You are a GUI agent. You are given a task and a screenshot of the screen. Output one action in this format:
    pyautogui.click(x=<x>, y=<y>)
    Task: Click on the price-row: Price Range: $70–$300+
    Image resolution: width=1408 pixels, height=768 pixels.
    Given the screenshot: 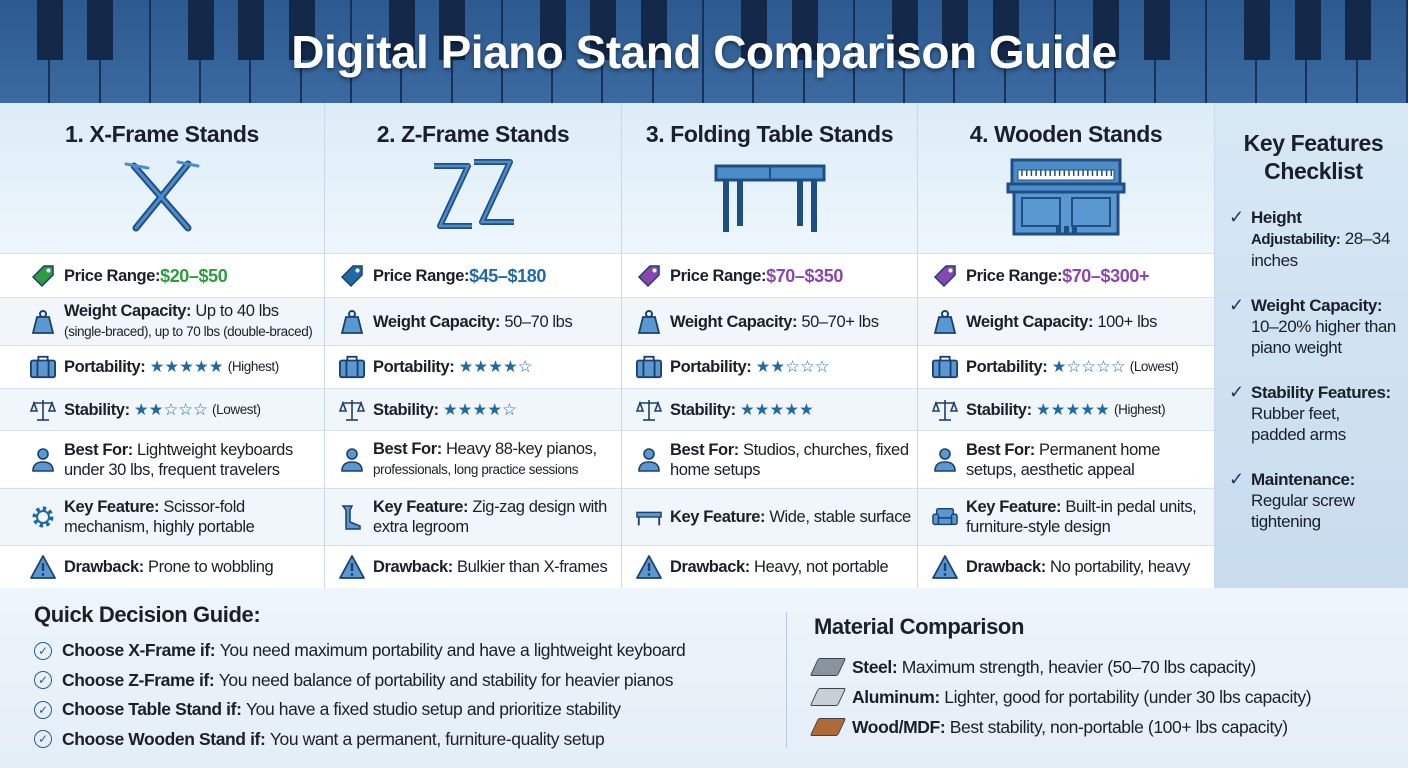 What is the action you would take?
    pyautogui.click(x=1066, y=275)
    